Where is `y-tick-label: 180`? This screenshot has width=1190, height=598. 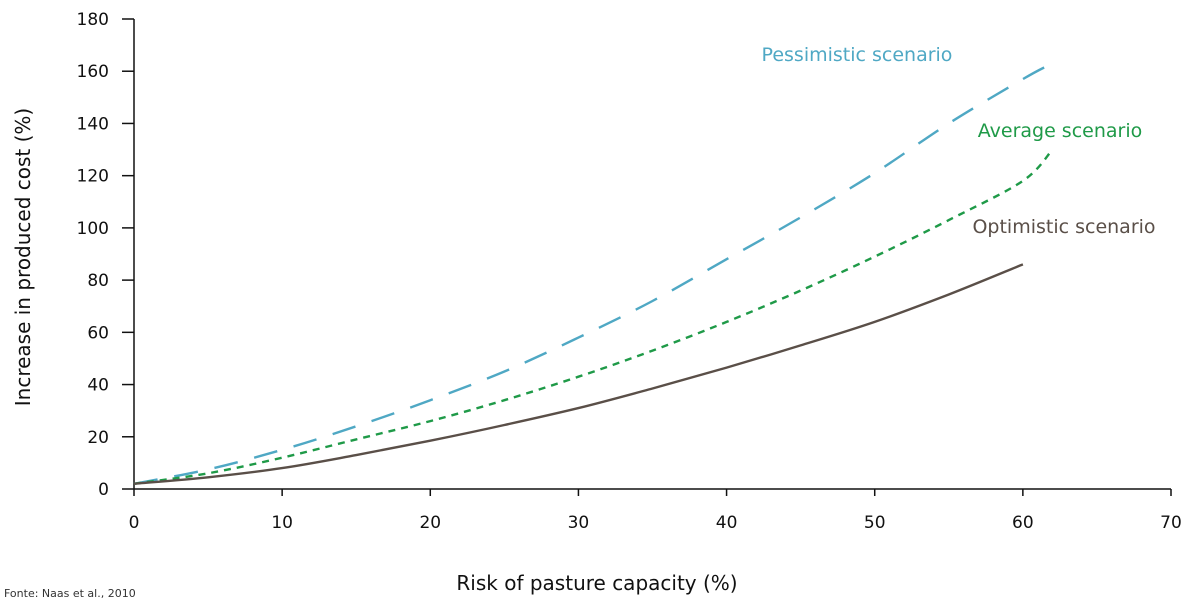 y-tick-label: 180 is located at coordinates (93, 20).